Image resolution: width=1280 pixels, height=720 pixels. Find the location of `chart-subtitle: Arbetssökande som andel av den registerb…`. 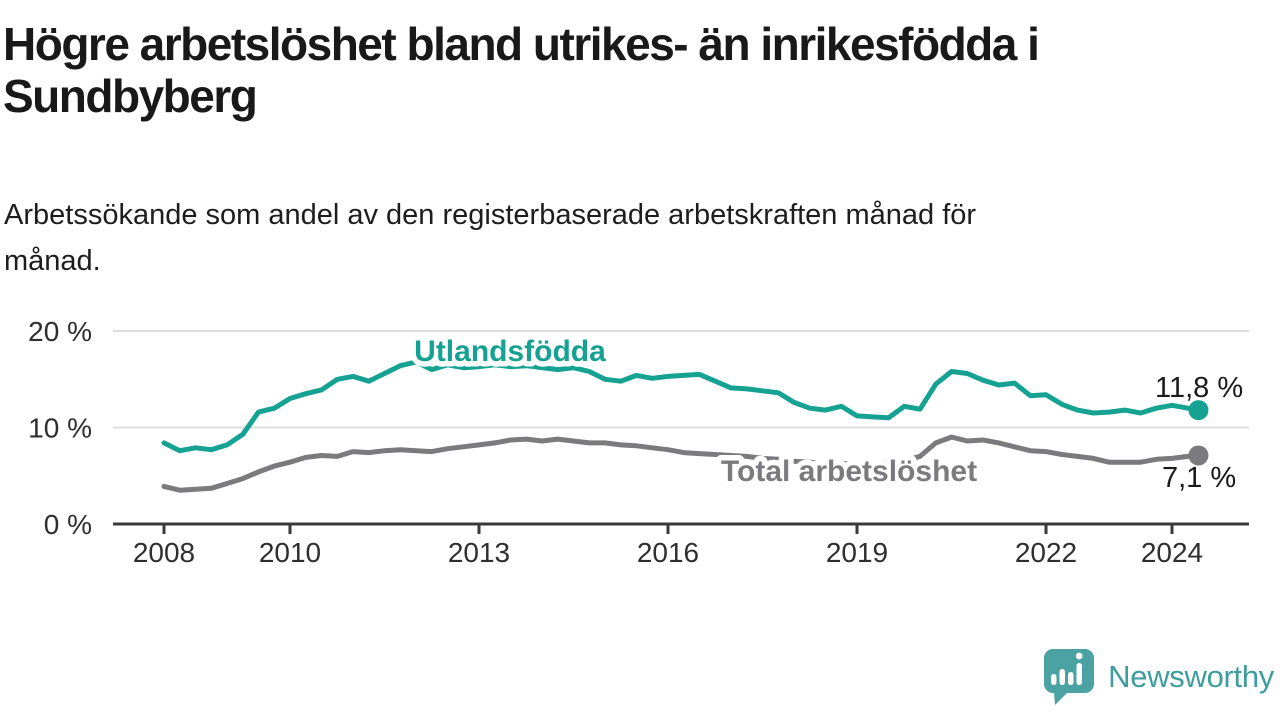

chart-subtitle: Arbetssökande som andel av den registerb… is located at coordinates (490, 238).